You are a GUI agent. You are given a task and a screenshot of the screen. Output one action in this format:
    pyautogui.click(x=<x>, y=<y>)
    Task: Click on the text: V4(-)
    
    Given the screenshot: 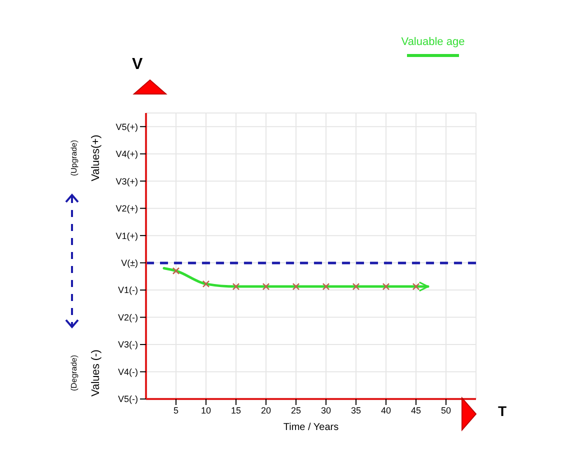 What is the action you would take?
    pyautogui.click(x=128, y=371)
    